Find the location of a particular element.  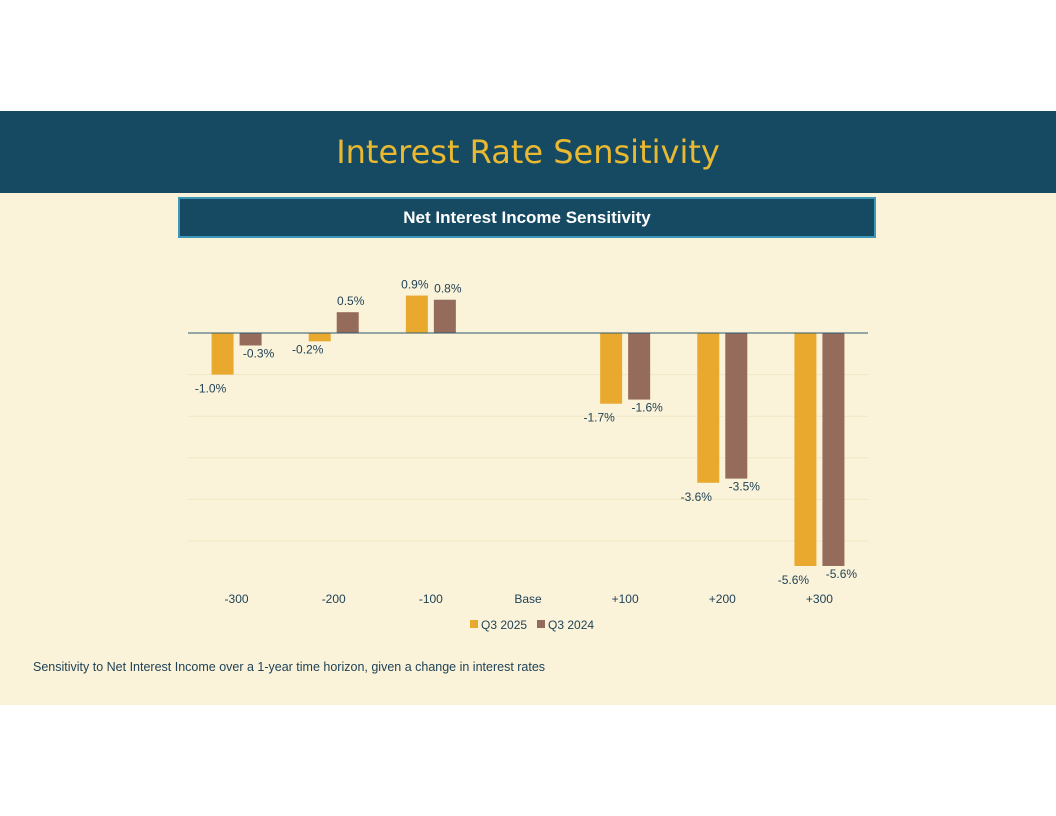

data-label: 0.9% is located at coordinates (415, 285).